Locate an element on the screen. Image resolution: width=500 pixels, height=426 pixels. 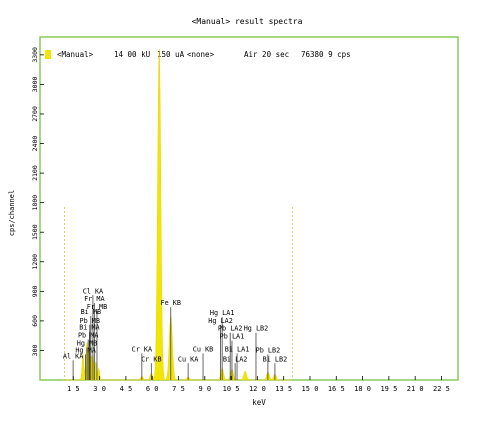
chart-title: <Manual> result spectra is located at coordinates (247, 21).